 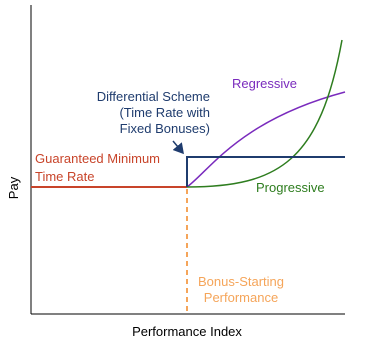 What do you see at coordinates (265, 171) in the screenshot?
I see `differential-line` at bounding box center [265, 171].